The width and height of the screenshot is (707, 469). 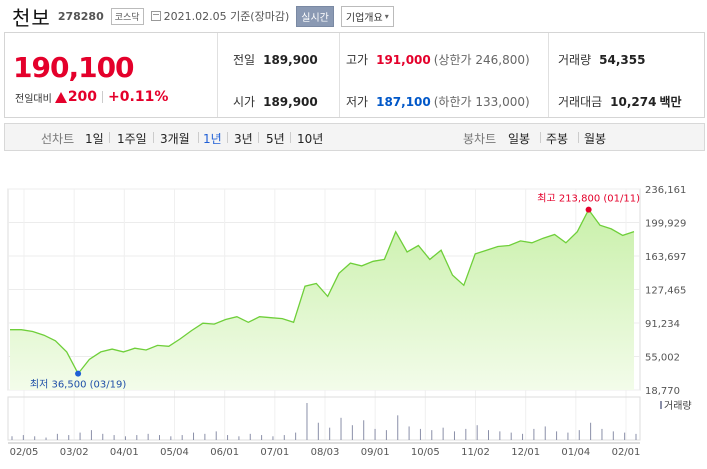 What do you see at coordinates (58, 139) in the screenshot?
I see `line-chart-label: 선차트` at bounding box center [58, 139].